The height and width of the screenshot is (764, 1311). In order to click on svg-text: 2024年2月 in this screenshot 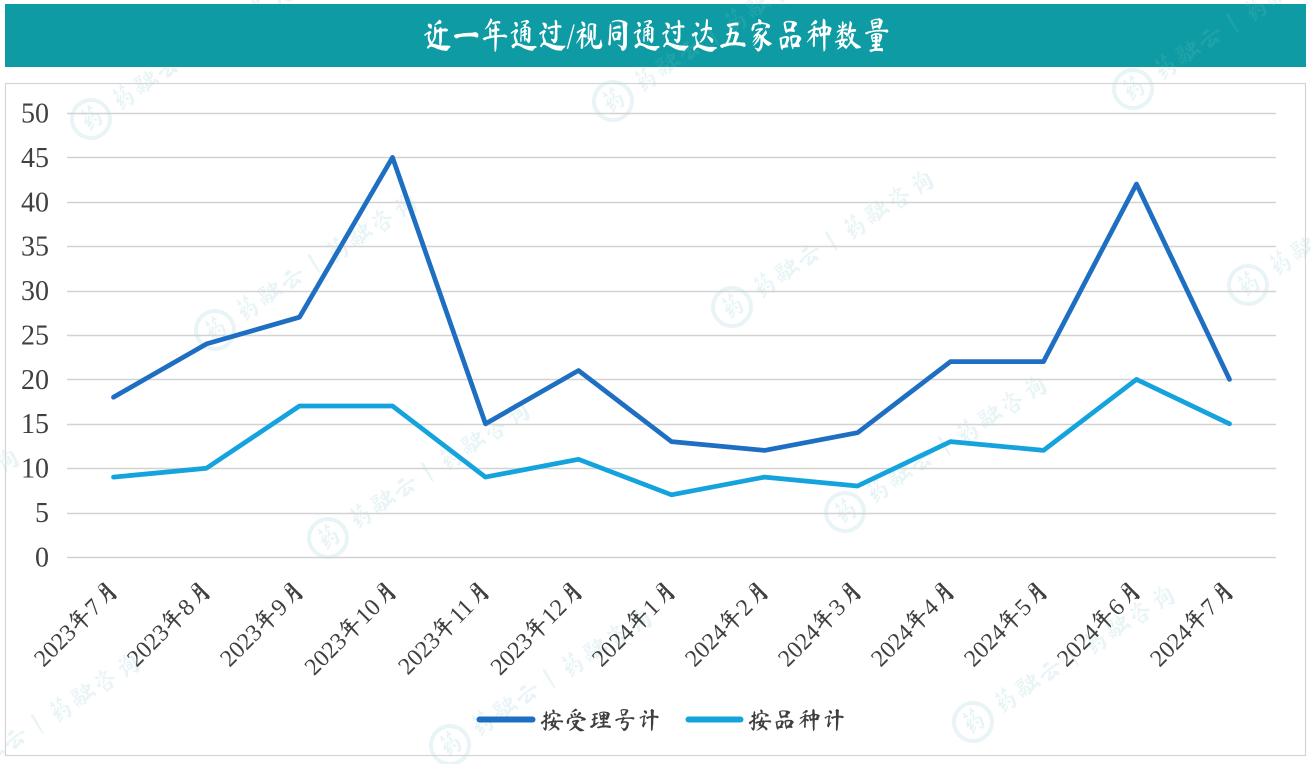, I will do `click(727, 624)`.